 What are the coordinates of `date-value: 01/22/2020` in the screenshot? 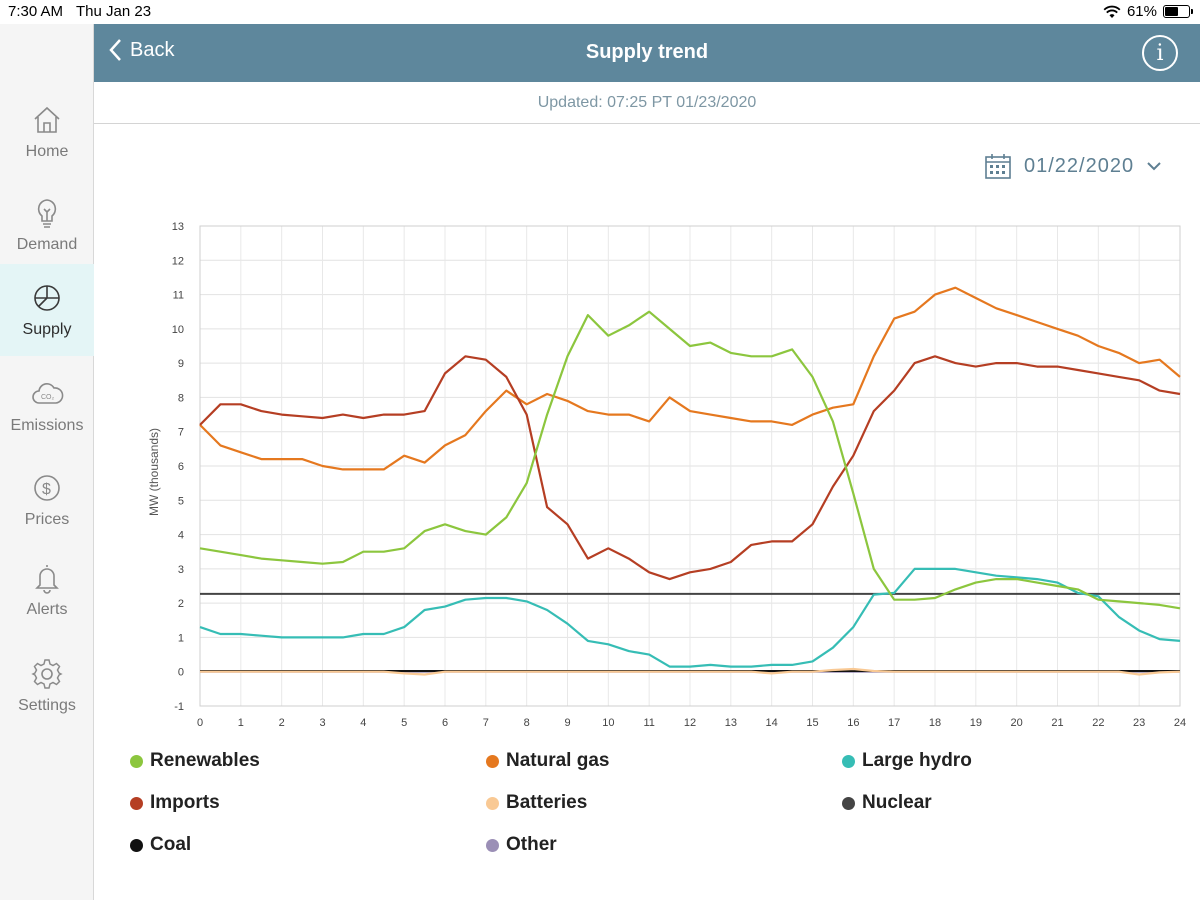 It's located at (1079, 165).